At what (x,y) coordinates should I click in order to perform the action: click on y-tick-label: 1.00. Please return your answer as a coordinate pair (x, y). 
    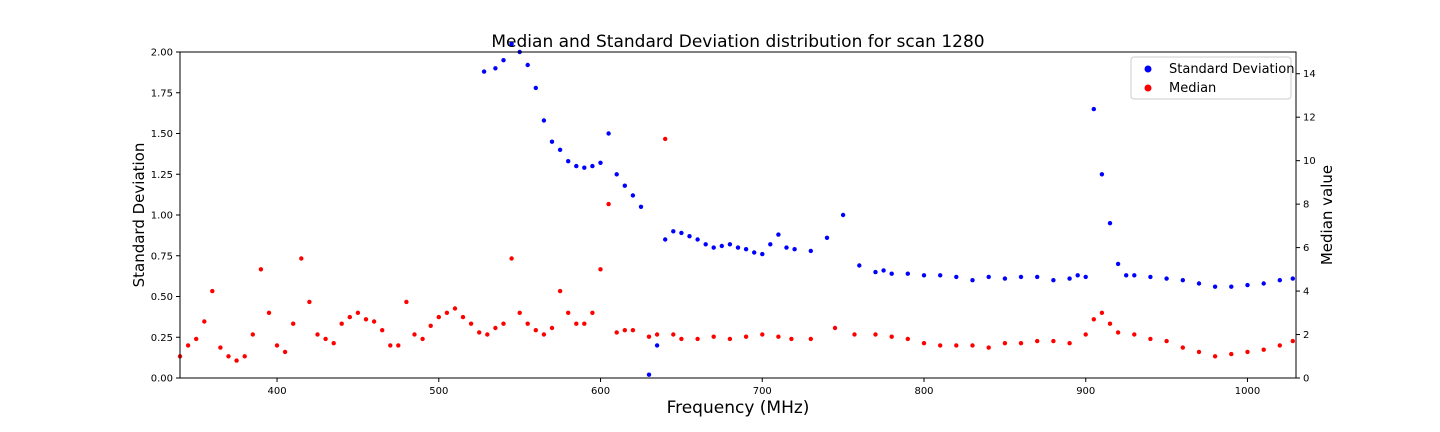
    Looking at the image, I should click on (162, 216).